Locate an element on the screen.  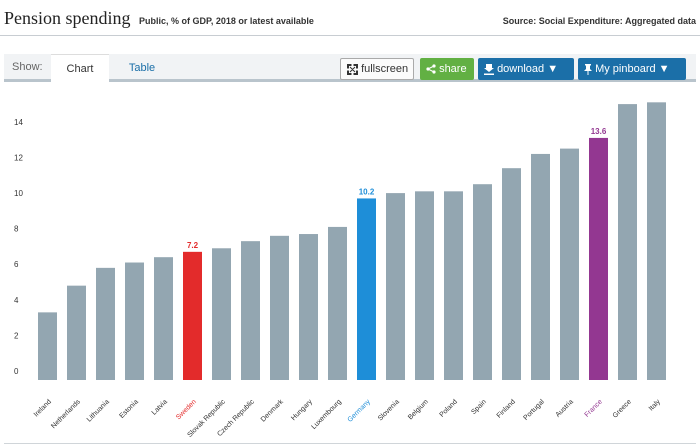
download-label: download is located at coordinates (521, 69).